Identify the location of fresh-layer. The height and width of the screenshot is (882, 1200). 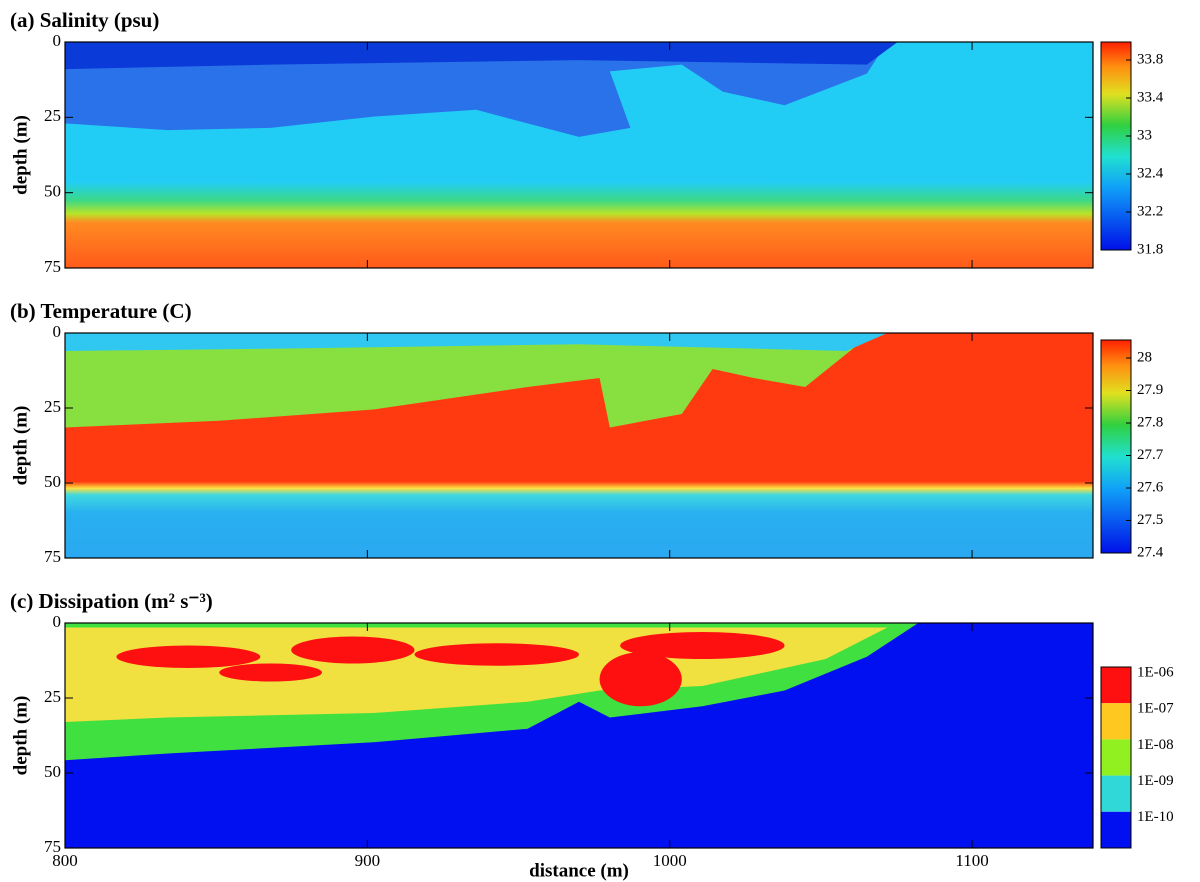
(476, 89).